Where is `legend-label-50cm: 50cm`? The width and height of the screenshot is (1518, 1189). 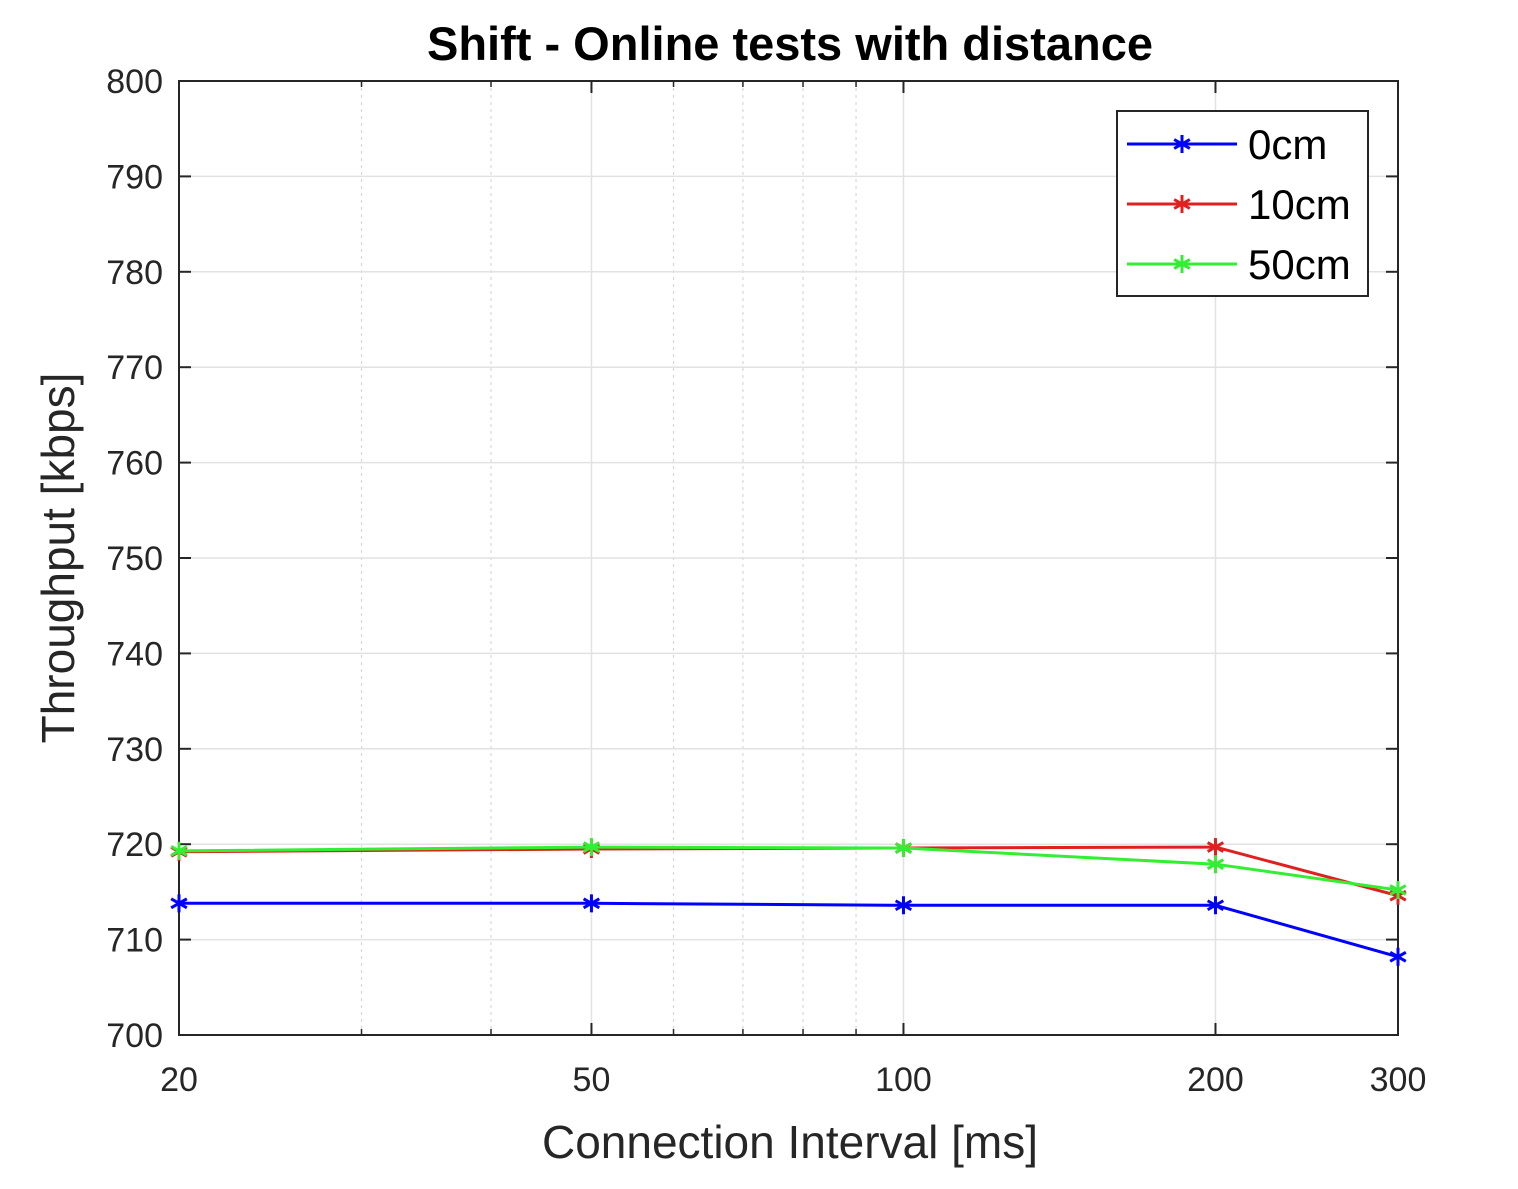
legend-label-50cm: 50cm is located at coordinates (1299, 264).